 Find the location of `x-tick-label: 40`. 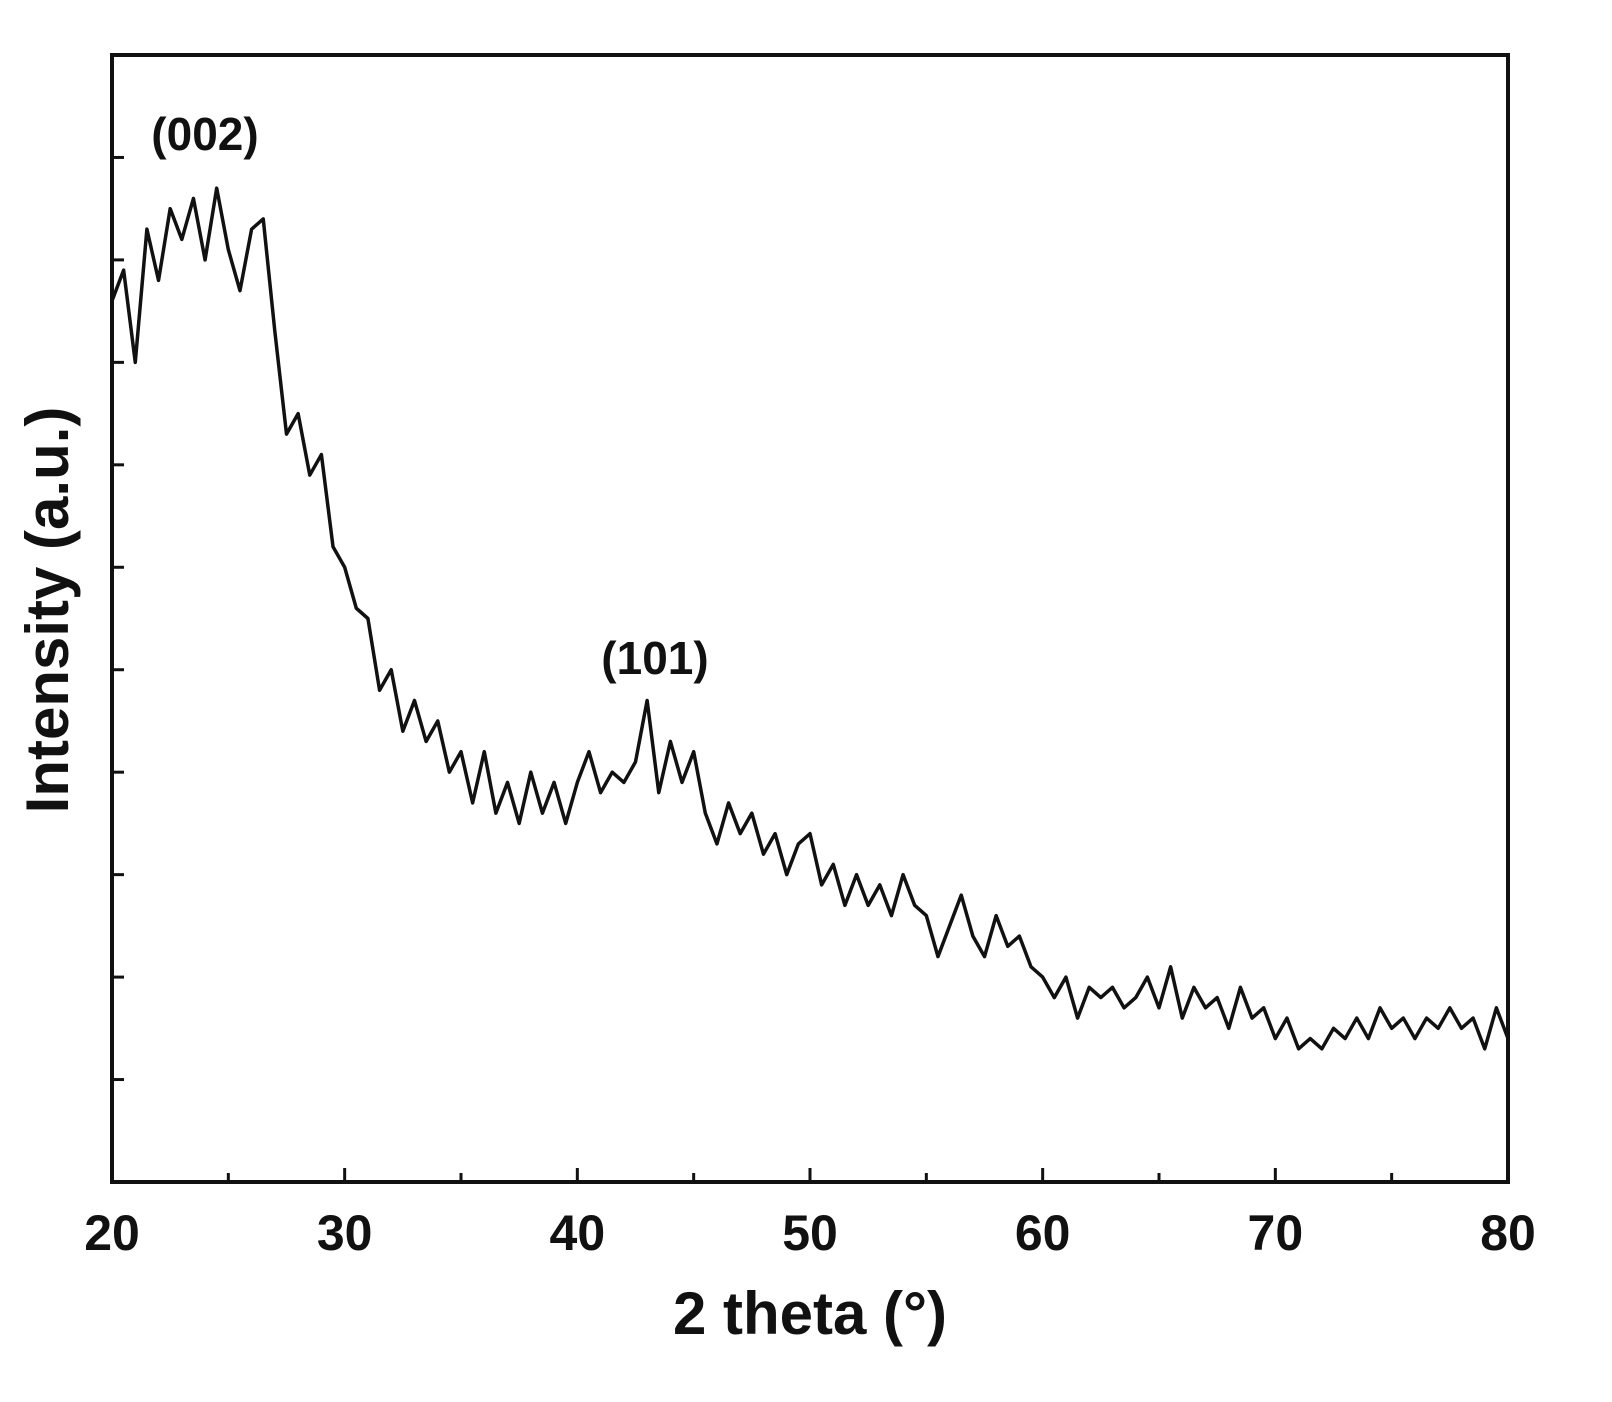

x-tick-label: 40 is located at coordinates (578, 1233).